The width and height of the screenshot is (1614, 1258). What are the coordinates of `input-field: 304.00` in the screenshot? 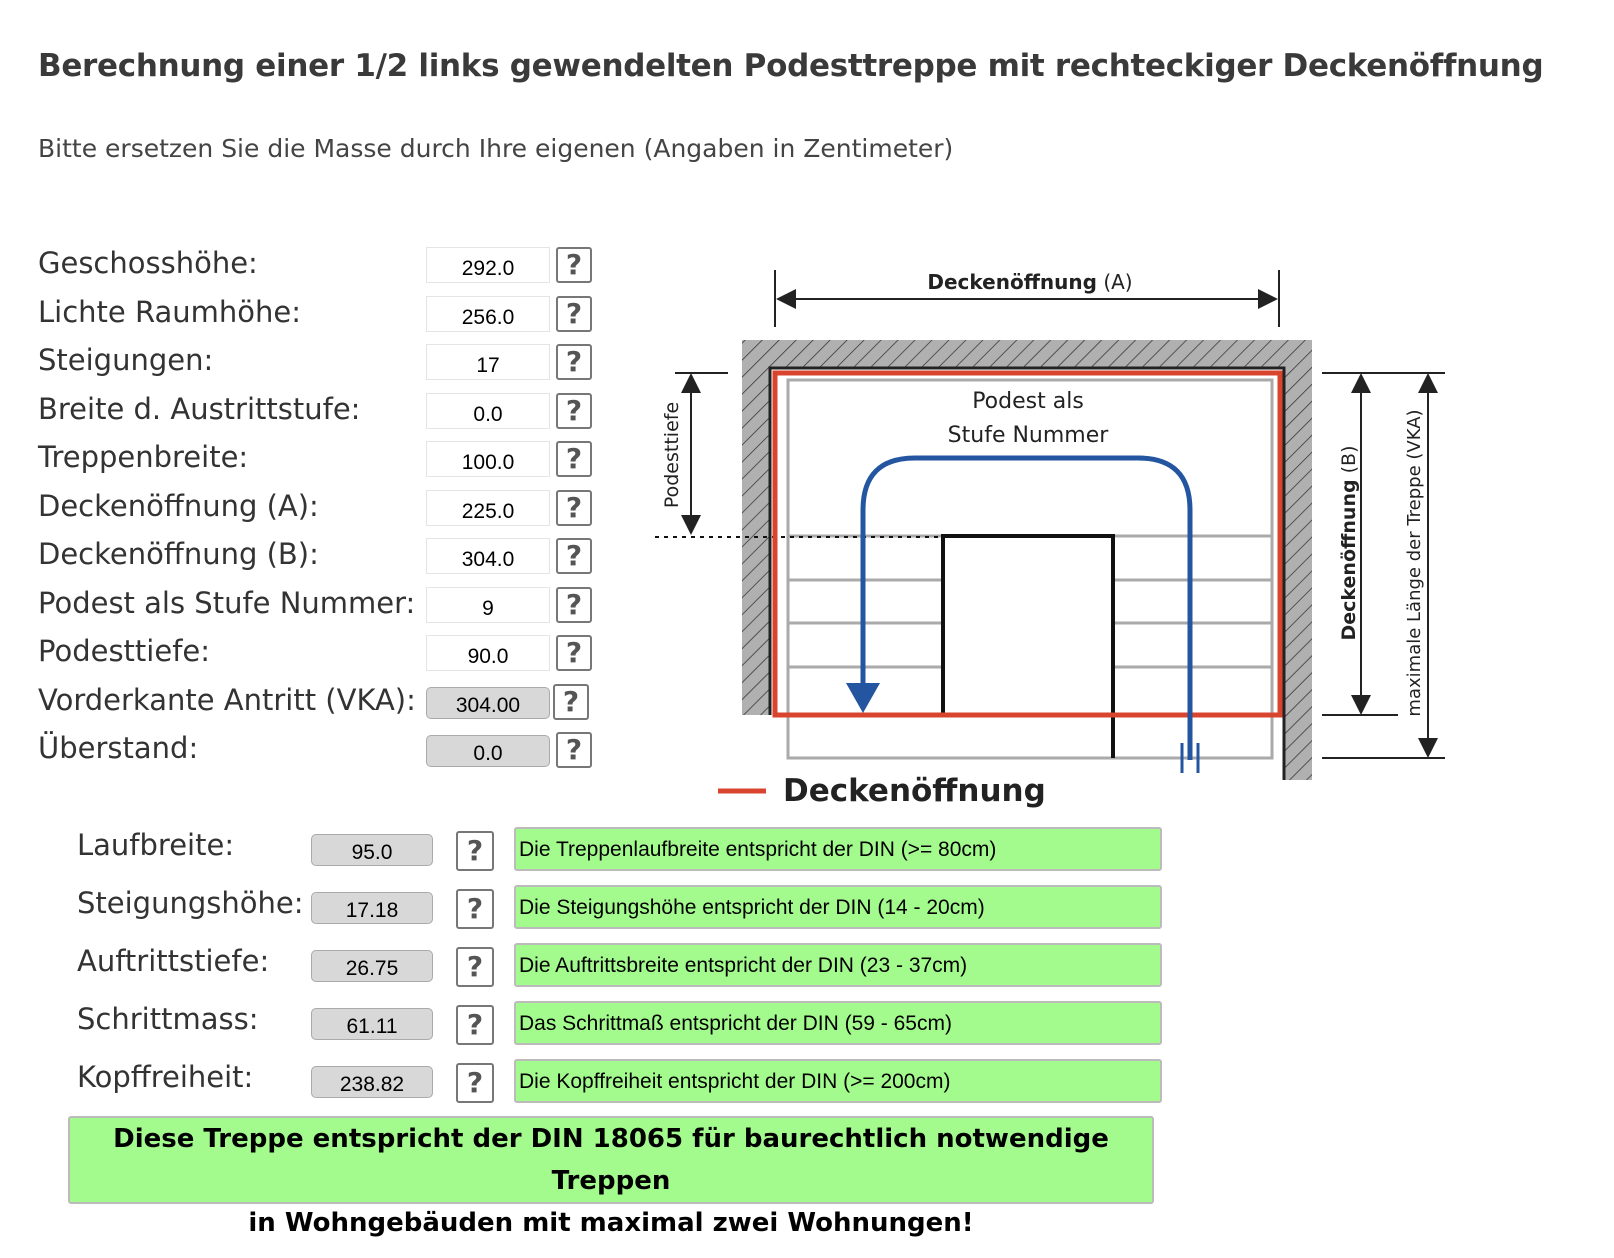 It's located at (488, 702).